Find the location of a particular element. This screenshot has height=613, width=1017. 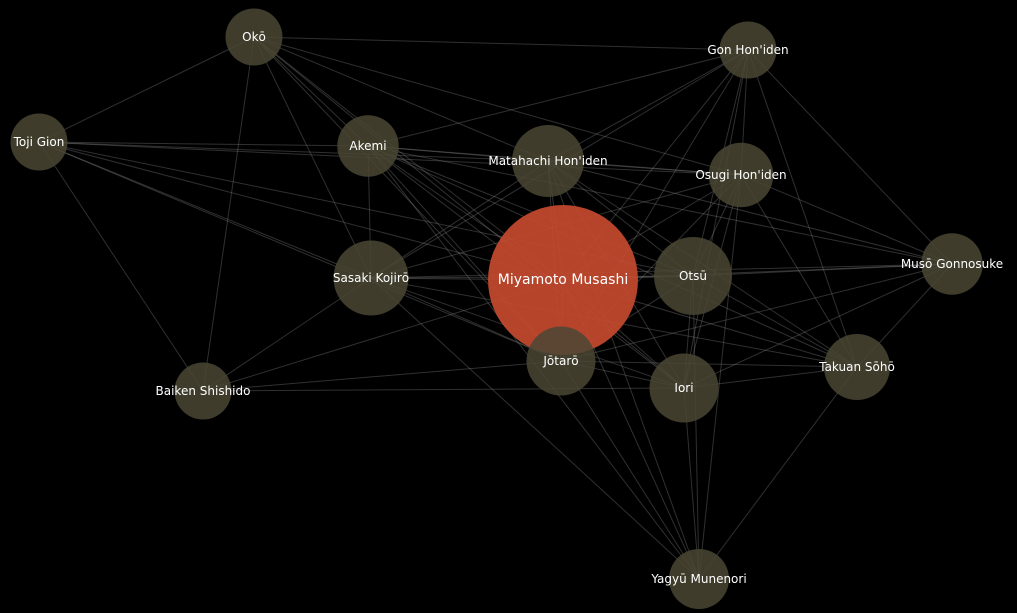

edge-akemi-otsu is located at coordinates (530, 211).